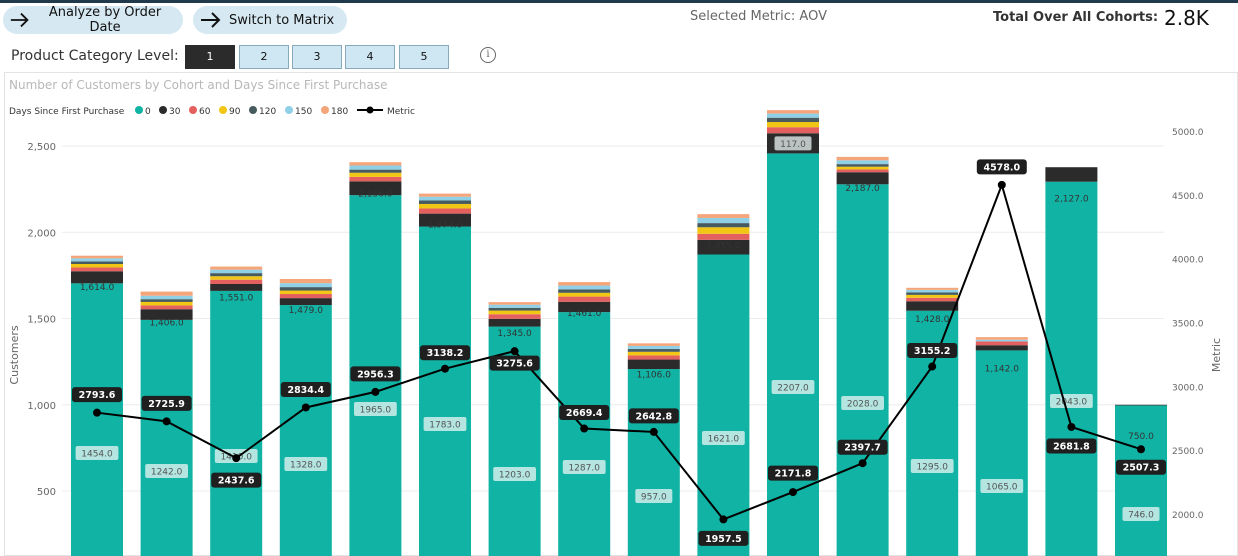 The image size is (1238, 556). What do you see at coordinates (236, 299) in the screenshot?
I see `bar-total-label: 1,551.0` at bounding box center [236, 299].